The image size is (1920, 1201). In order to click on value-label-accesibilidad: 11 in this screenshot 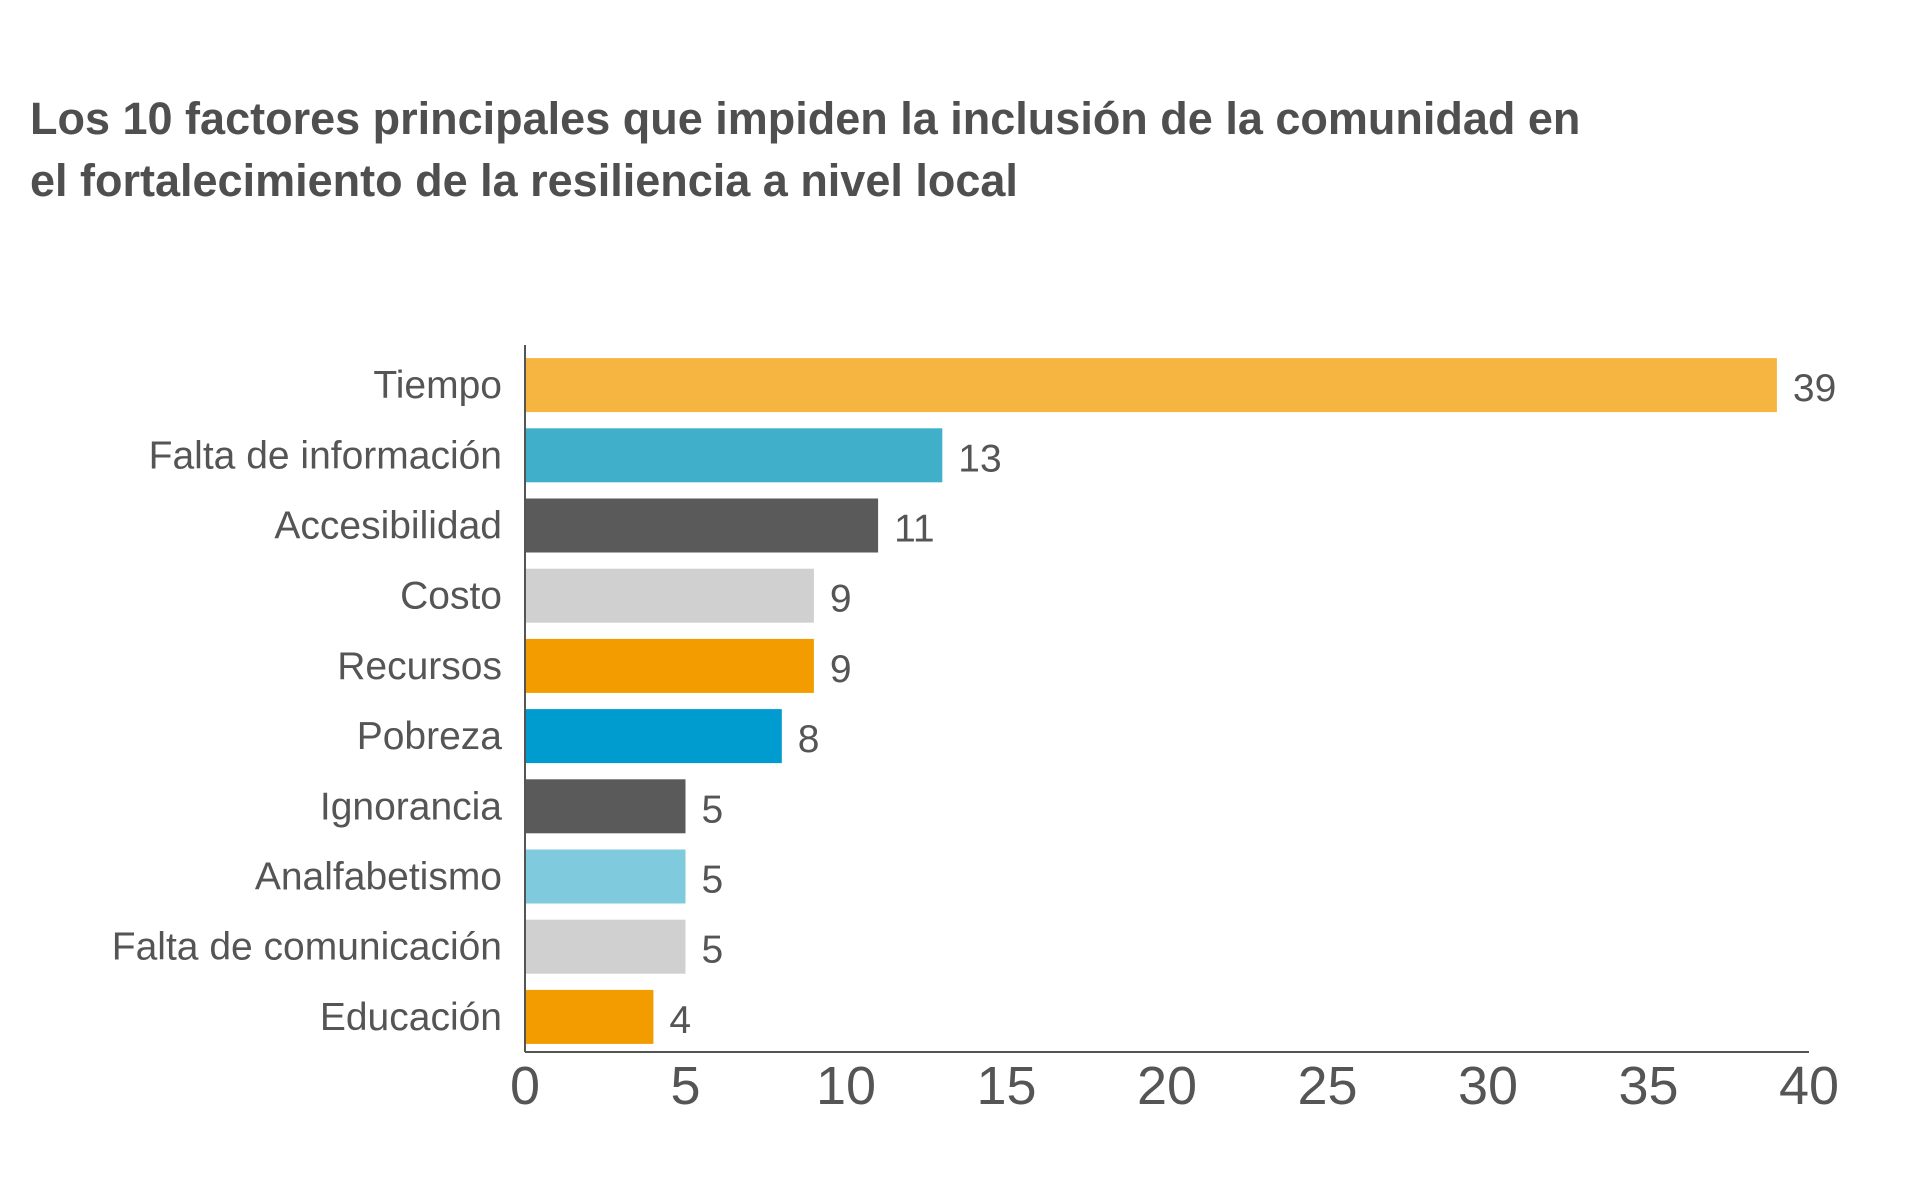, I will do `click(914, 529)`.